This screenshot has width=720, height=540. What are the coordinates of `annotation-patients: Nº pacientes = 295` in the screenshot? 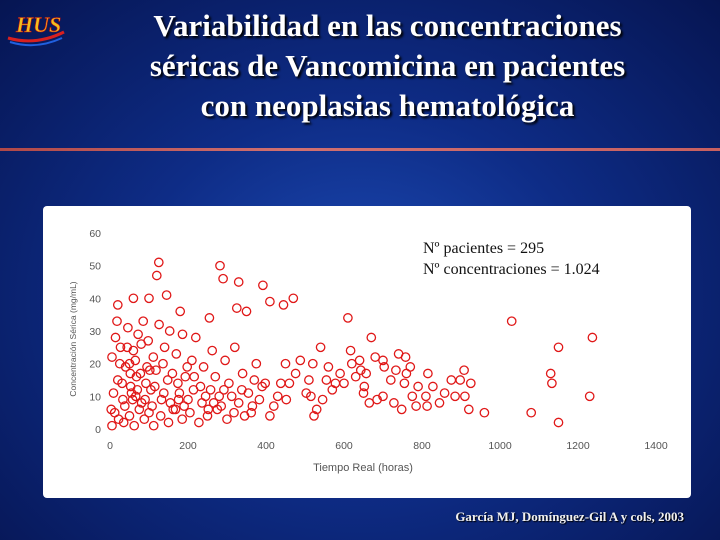 It's located at (484, 248).